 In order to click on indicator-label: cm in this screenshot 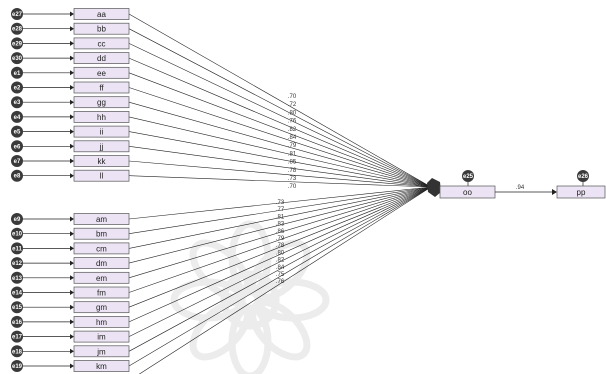, I will do `click(101, 248)`.